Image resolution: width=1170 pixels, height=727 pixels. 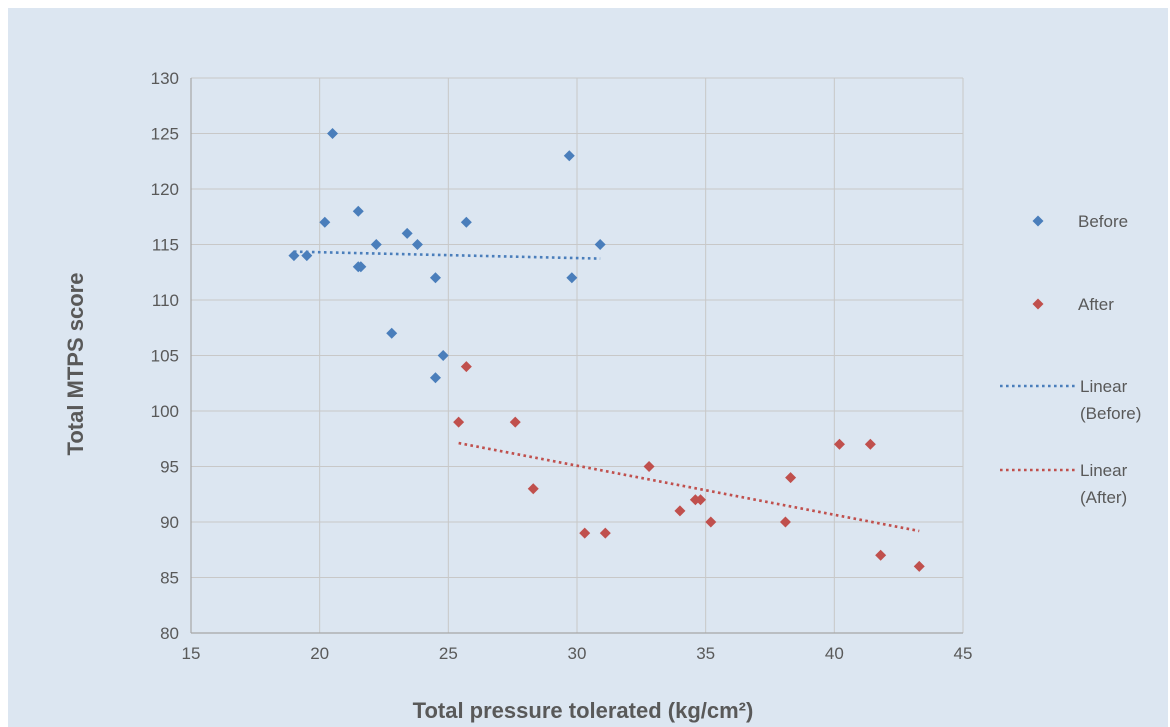 I want to click on x-tick-label: 20, so click(x=319, y=653).